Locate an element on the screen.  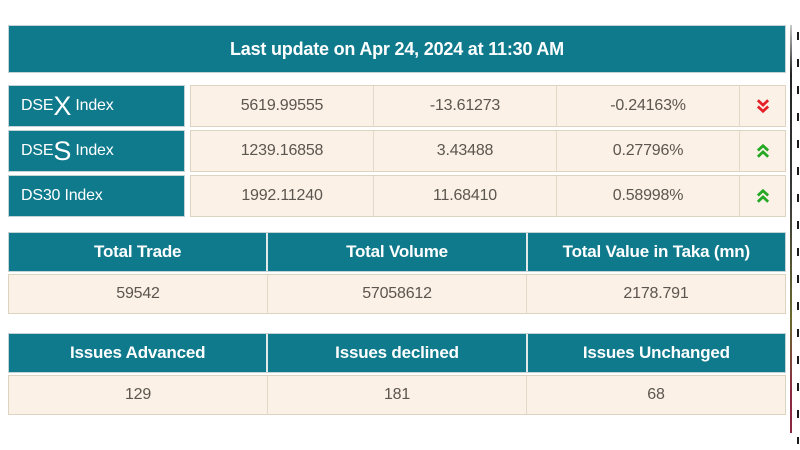
index-name-ds30: DS30 Index is located at coordinates (96, 196).